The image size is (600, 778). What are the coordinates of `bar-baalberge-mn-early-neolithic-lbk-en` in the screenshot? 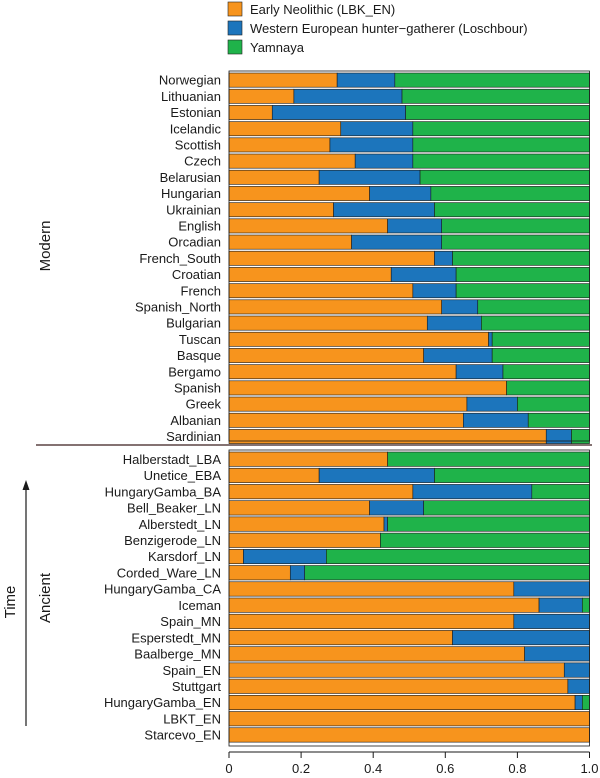 It's located at (376, 654).